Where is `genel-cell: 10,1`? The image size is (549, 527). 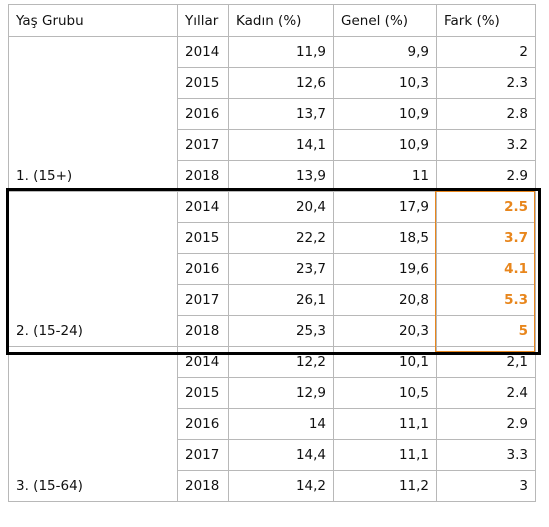 genel-cell: 10,1 is located at coordinates (385, 362).